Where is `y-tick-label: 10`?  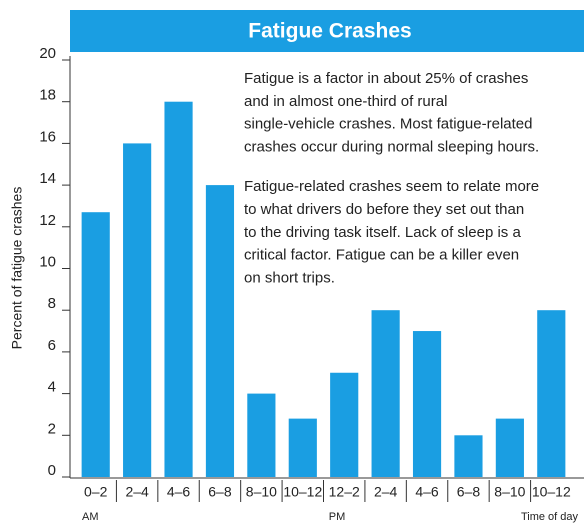 y-tick-label: 10 is located at coordinates (47, 261).